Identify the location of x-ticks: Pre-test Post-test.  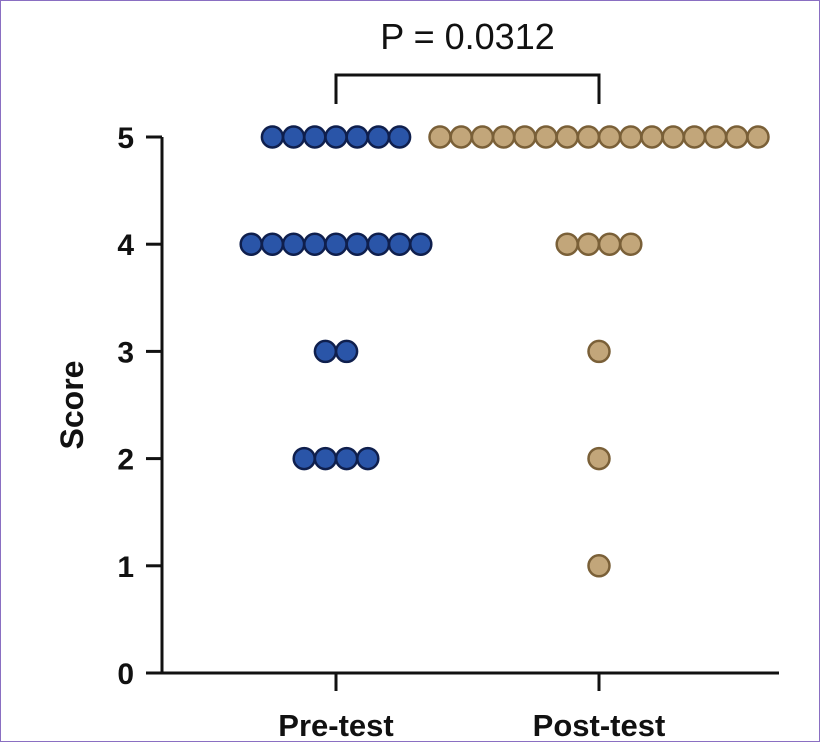
(471, 707).